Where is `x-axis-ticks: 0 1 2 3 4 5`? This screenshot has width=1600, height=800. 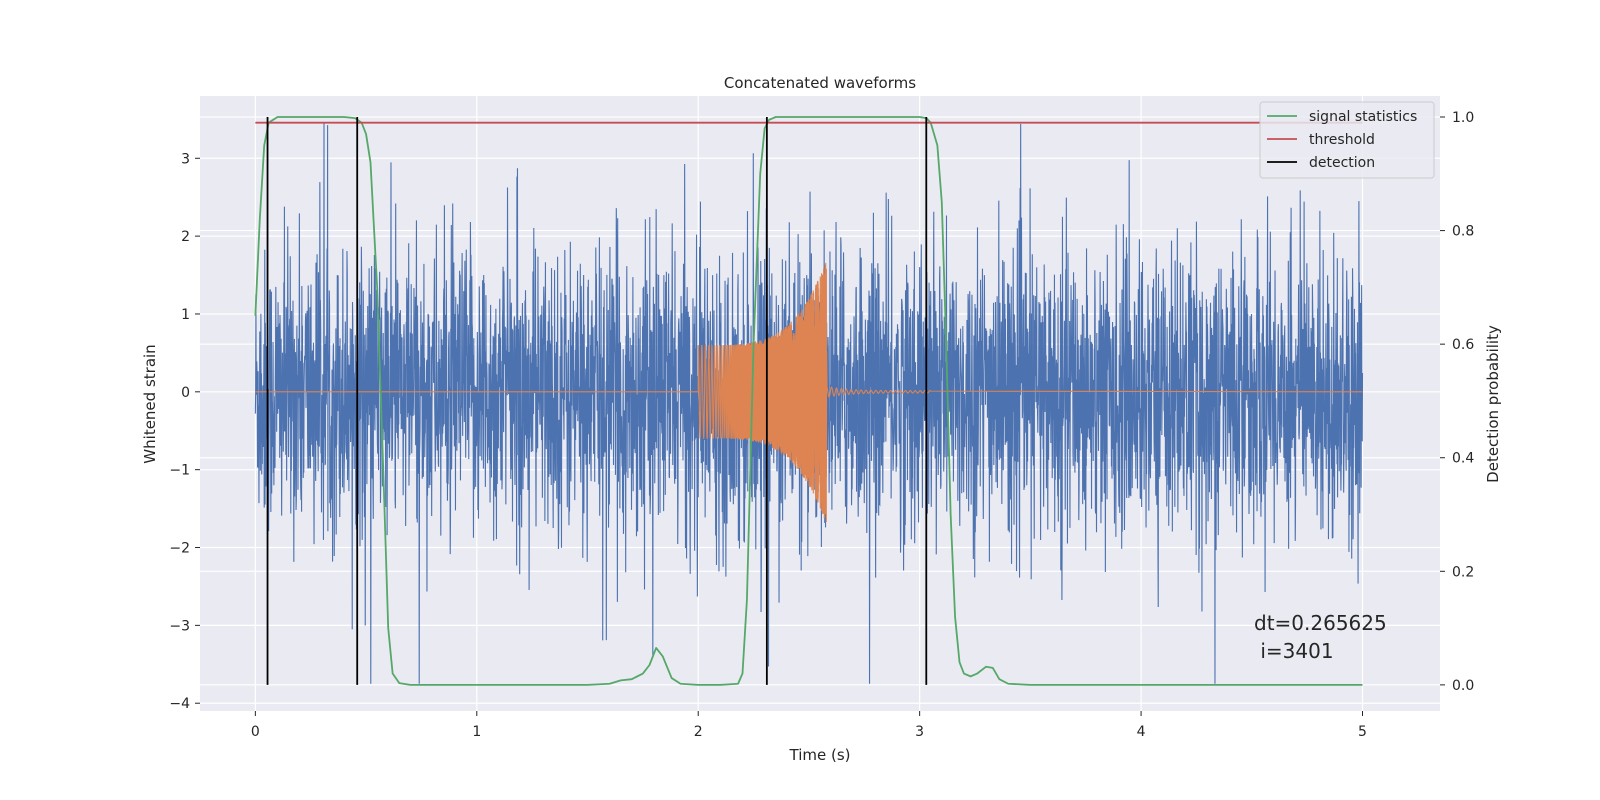
x-axis-ticks: 0 1 2 3 4 5 is located at coordinates (809, 725).